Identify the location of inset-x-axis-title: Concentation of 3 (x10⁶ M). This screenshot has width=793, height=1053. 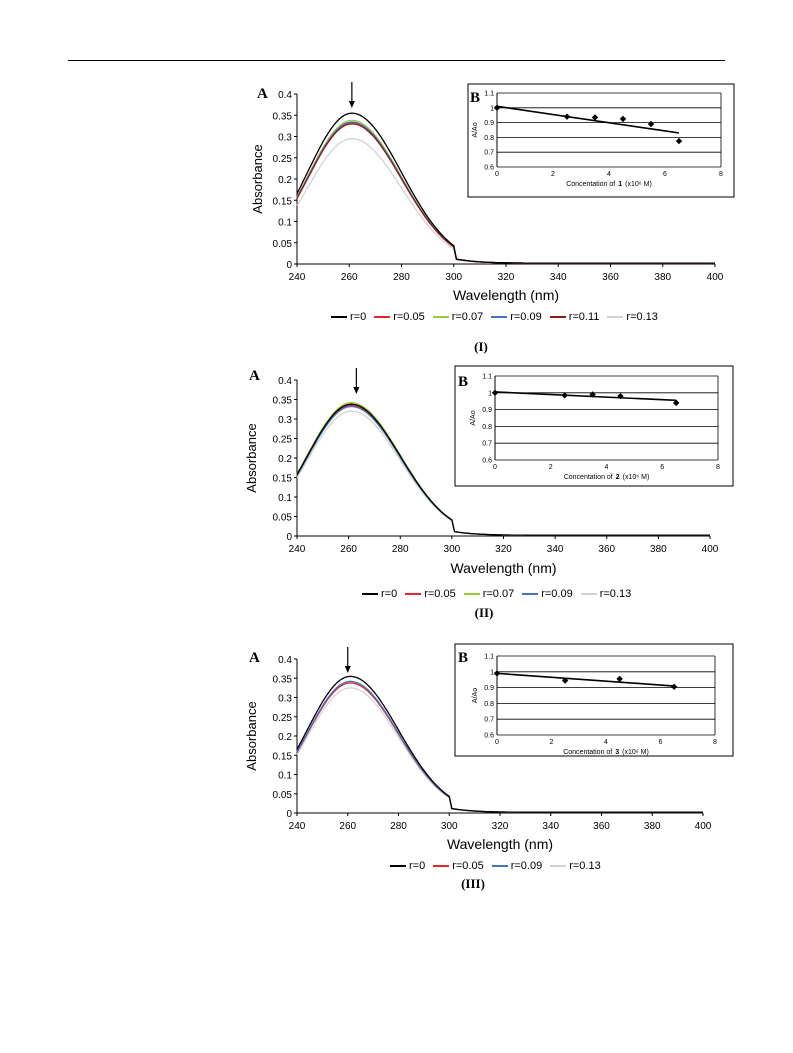
(606, 752).